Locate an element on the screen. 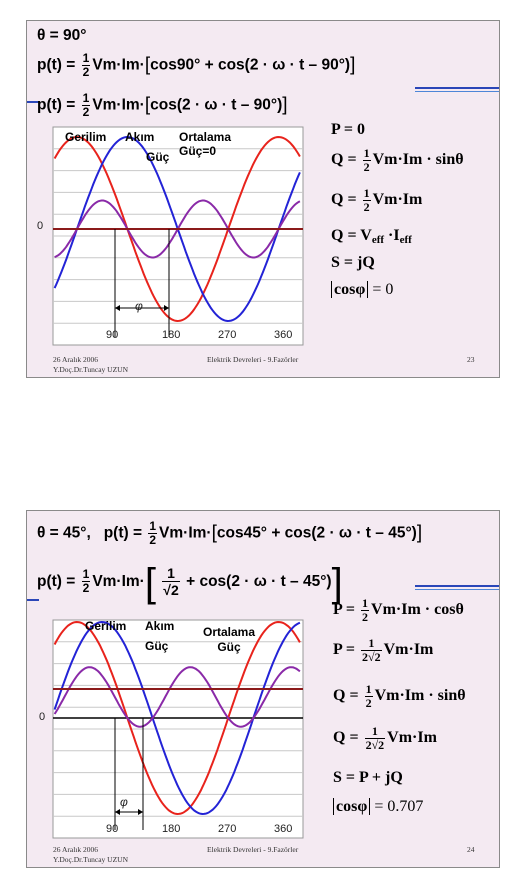 The height and width of the screenshot is (893, 524). p-equation-1: P = 1 2 Vm·Im · cosθ is located at coordinates (398, 610).